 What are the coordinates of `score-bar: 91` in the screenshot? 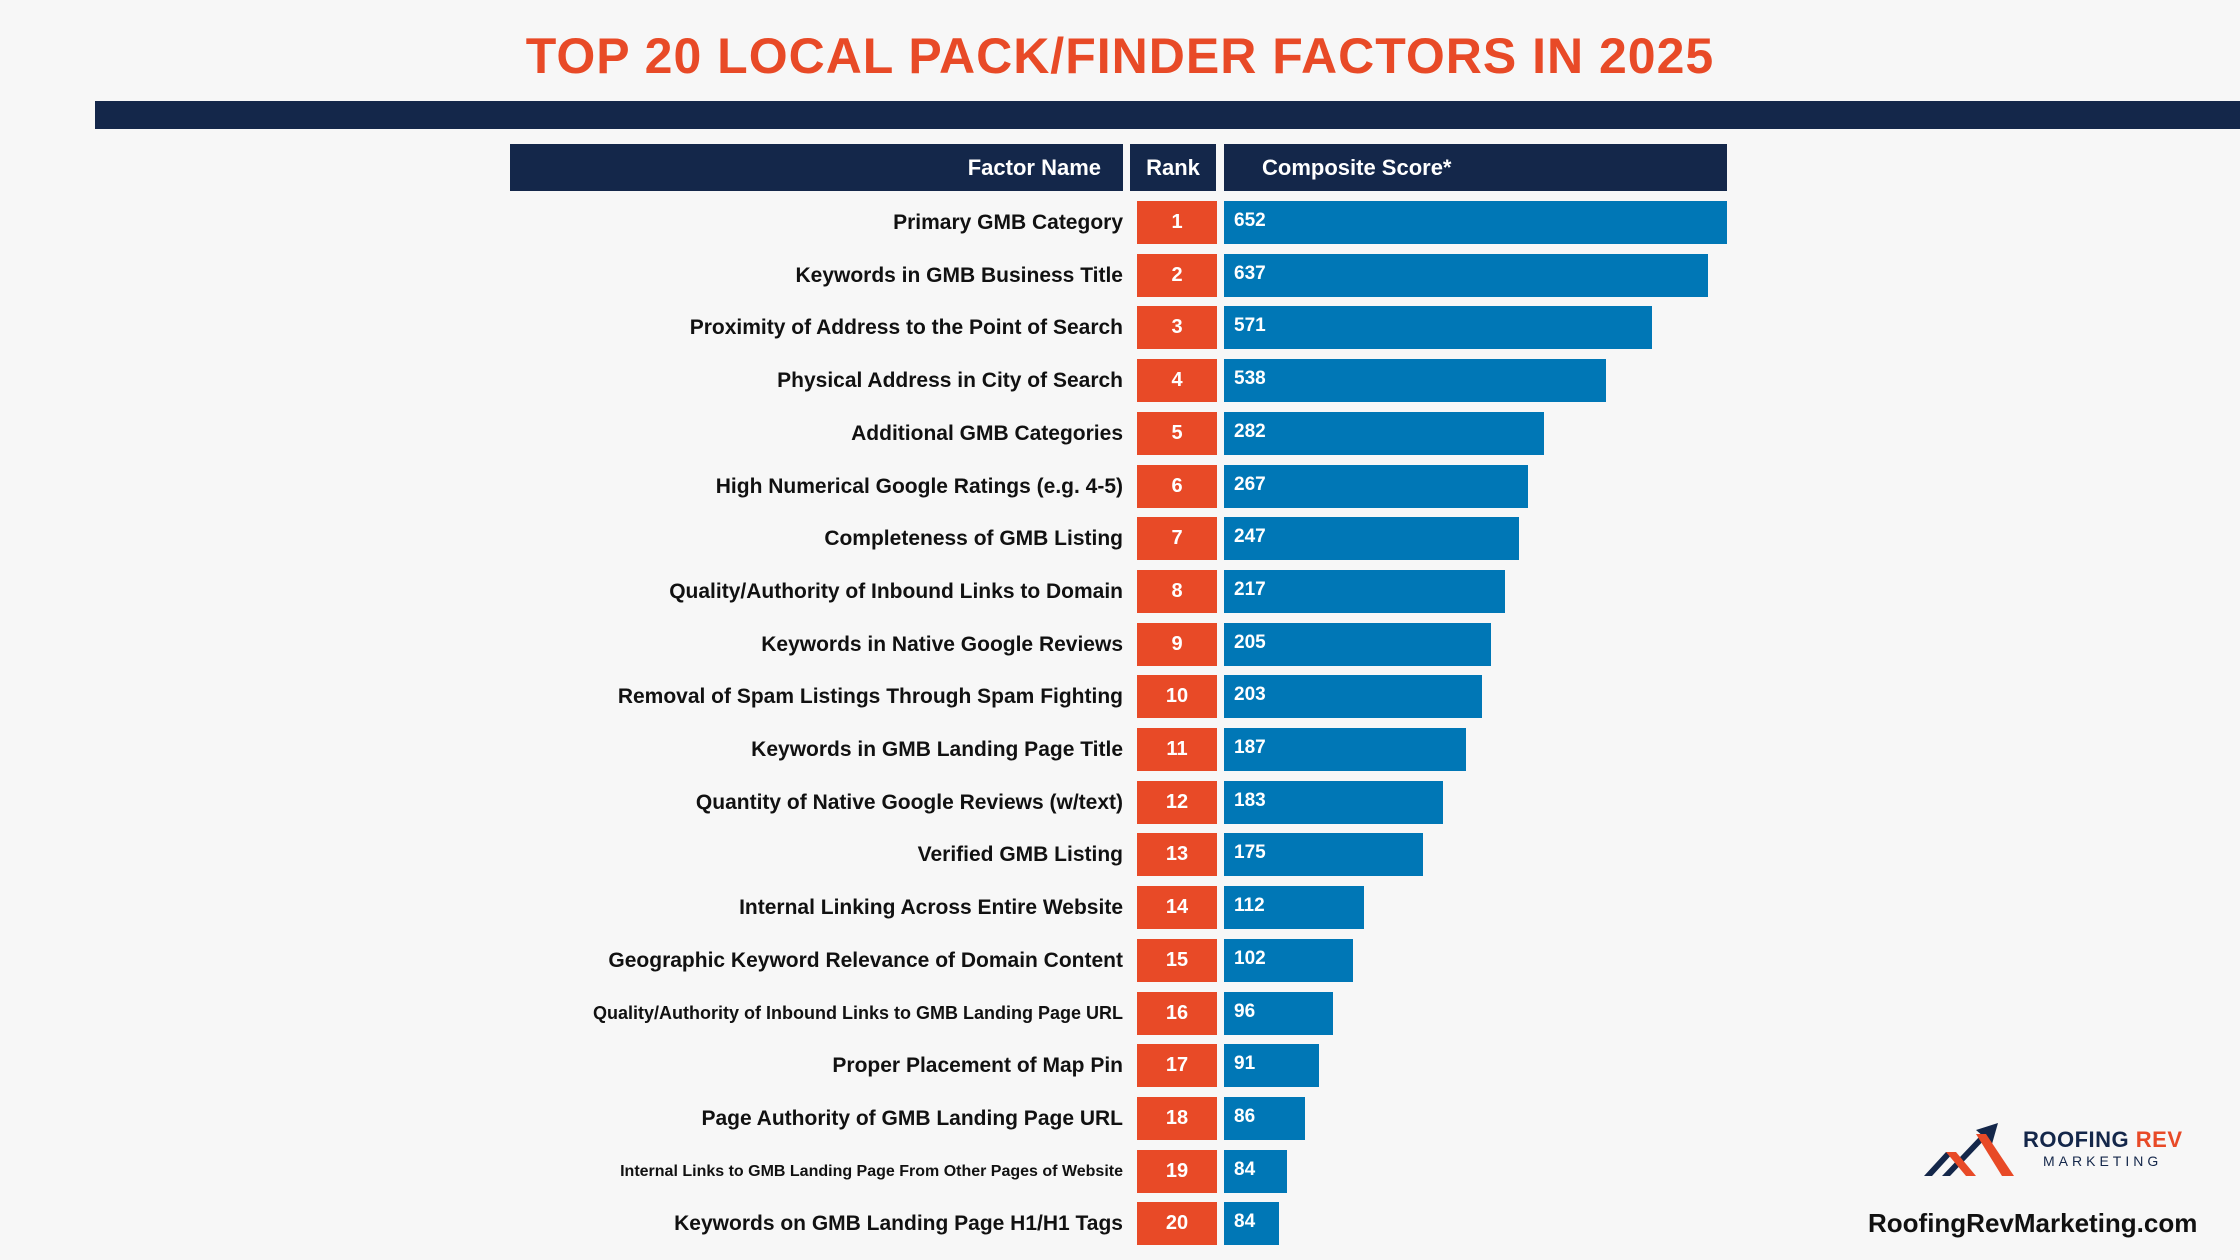 It's located at (1271, 1066).